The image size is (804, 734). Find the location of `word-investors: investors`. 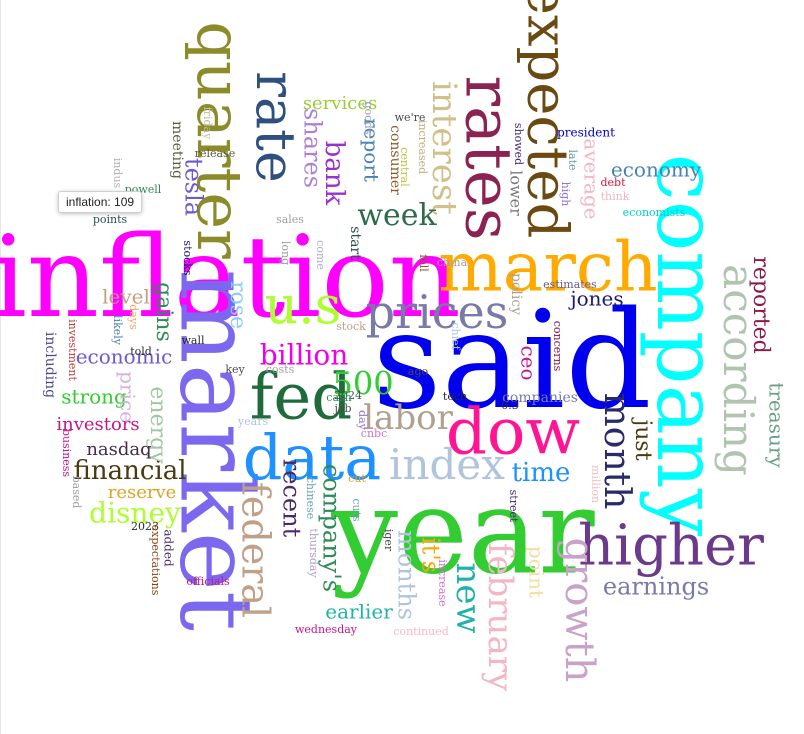

word-investors: investors is located at coordinates (97, 424).